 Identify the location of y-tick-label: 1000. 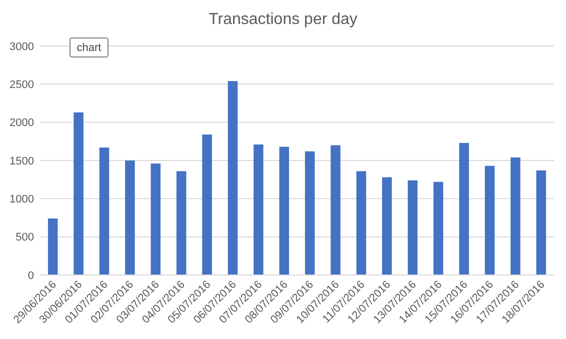
(22, 200).